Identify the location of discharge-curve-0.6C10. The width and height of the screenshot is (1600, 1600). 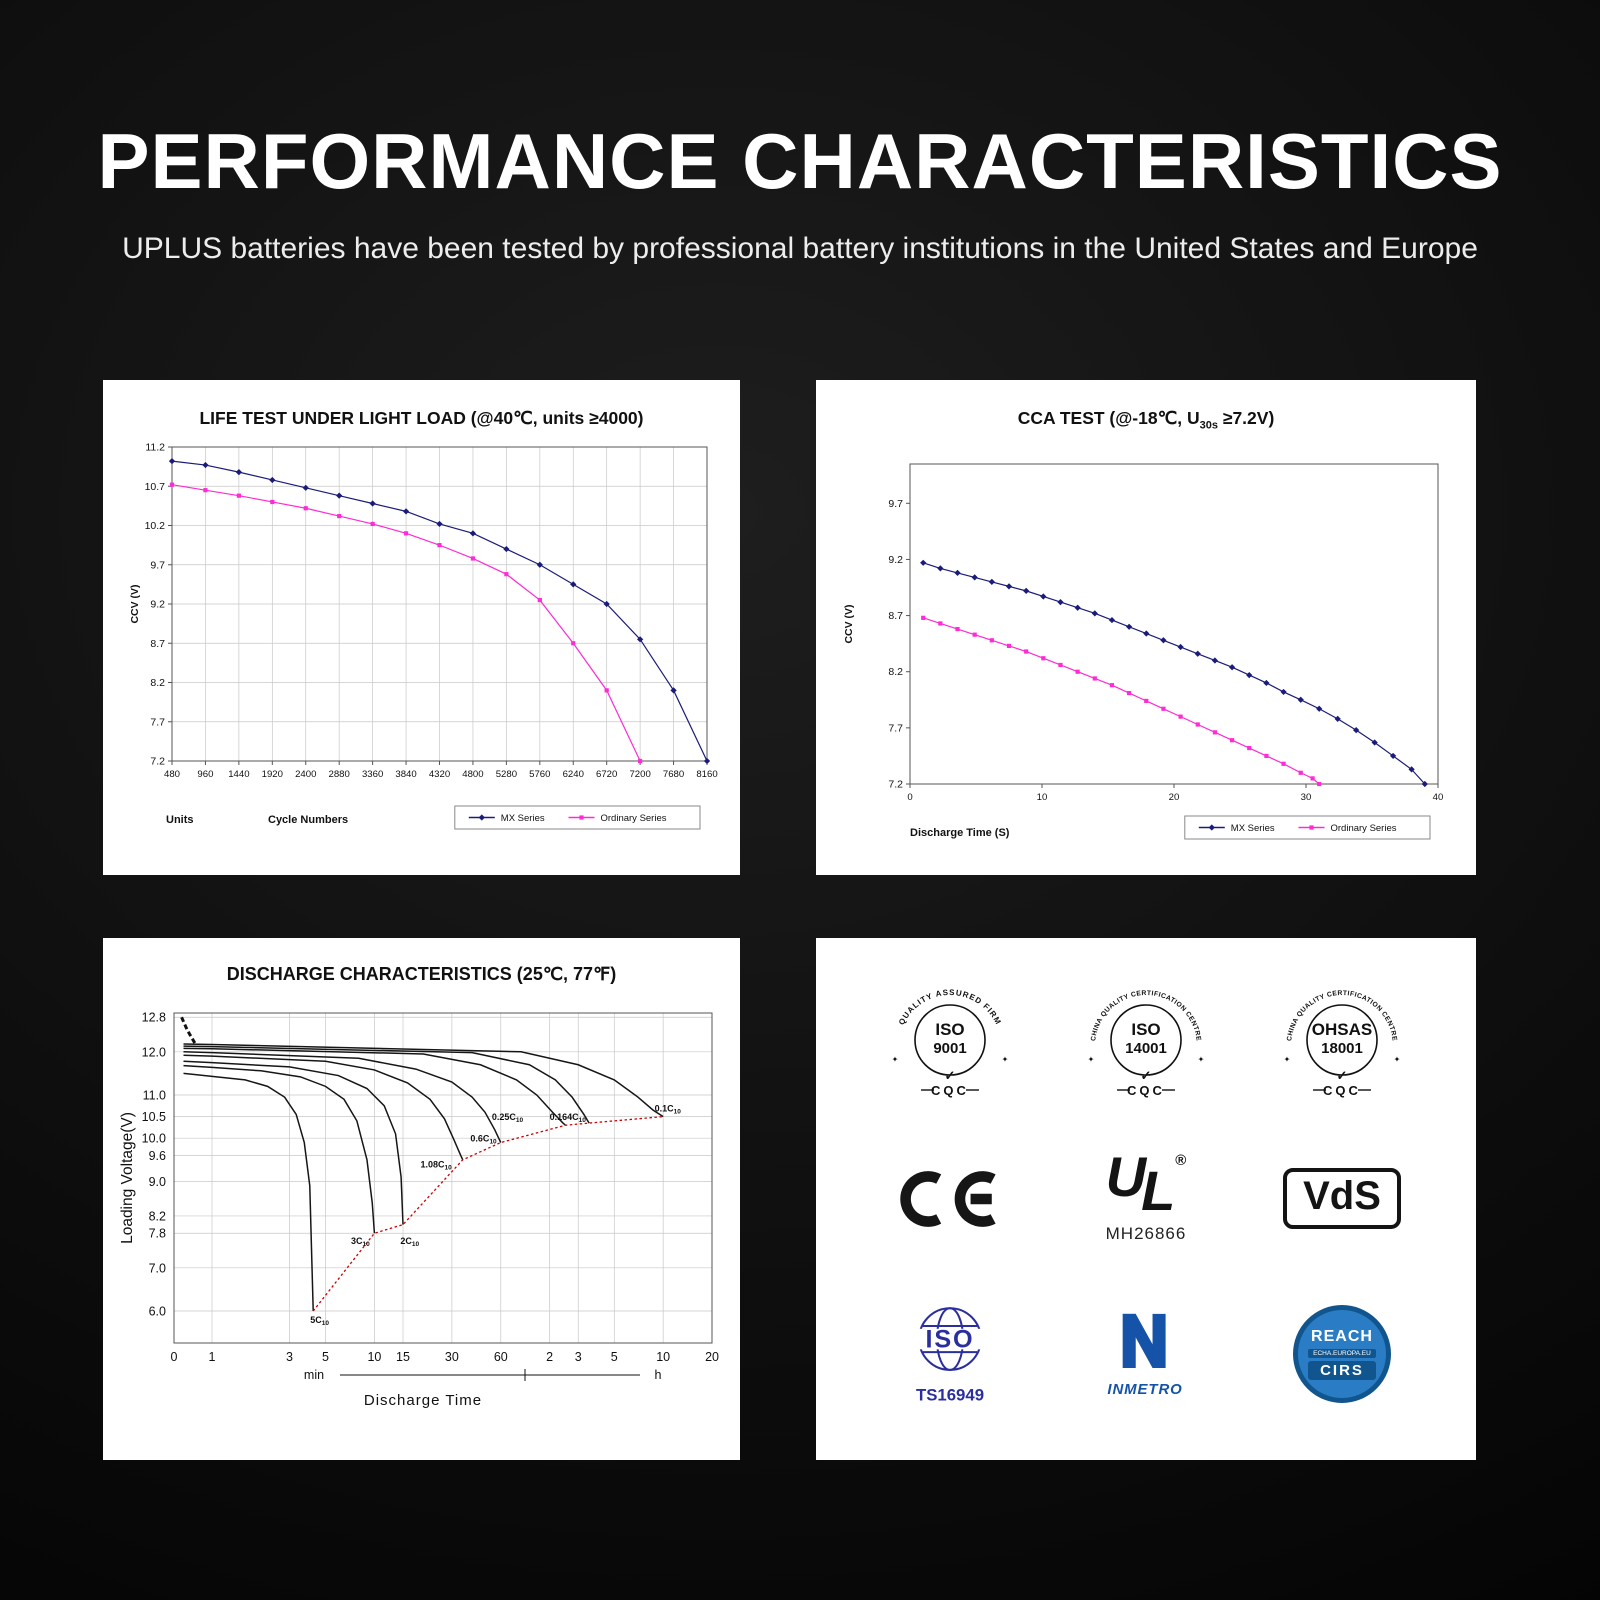
(341, 1097).